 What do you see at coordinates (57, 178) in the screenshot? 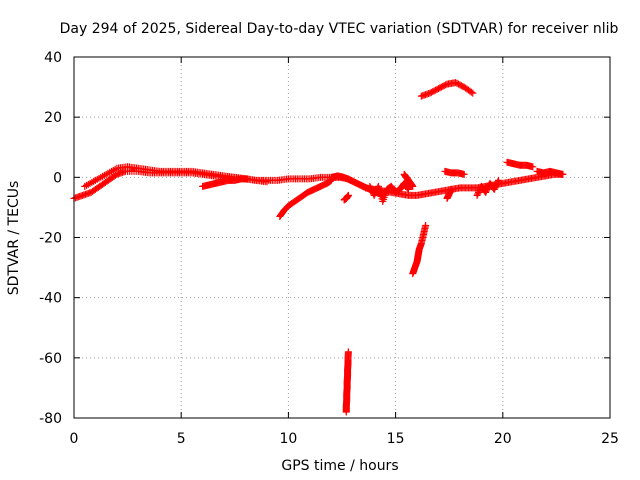
I see `y-tick-label: 0` at bounding box center [57, 178].